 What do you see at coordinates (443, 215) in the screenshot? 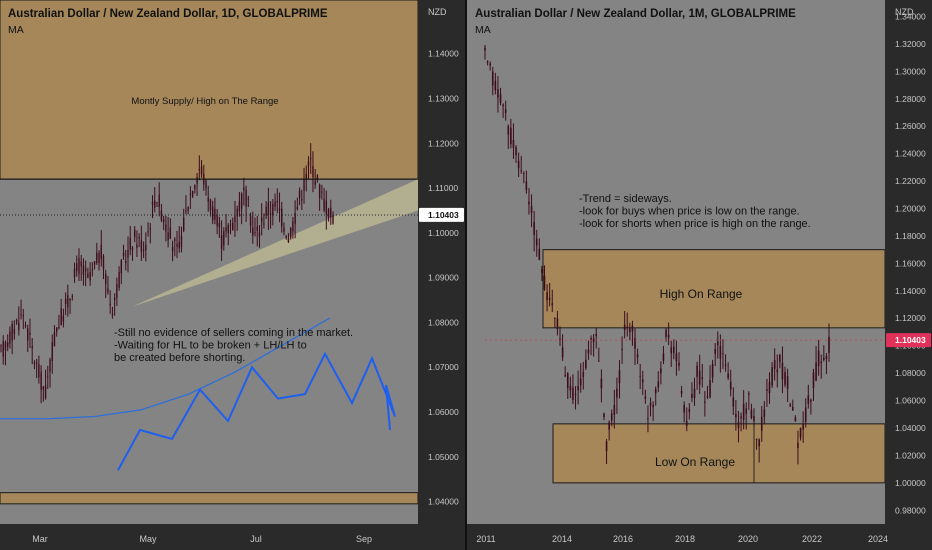
I see `price-tag-label: 1.10403` at bounding box center [443, 215].